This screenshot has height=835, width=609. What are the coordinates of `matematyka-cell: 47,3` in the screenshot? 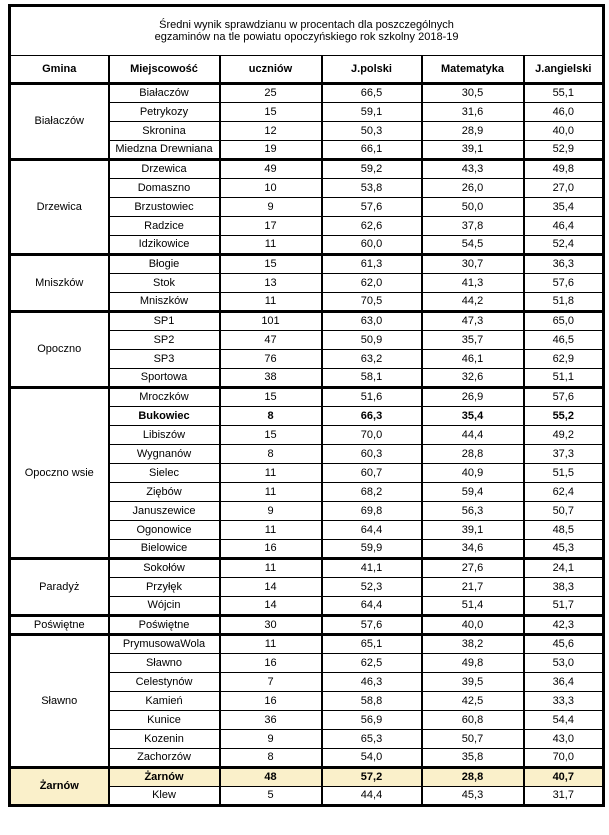 It's located at (472, 320).